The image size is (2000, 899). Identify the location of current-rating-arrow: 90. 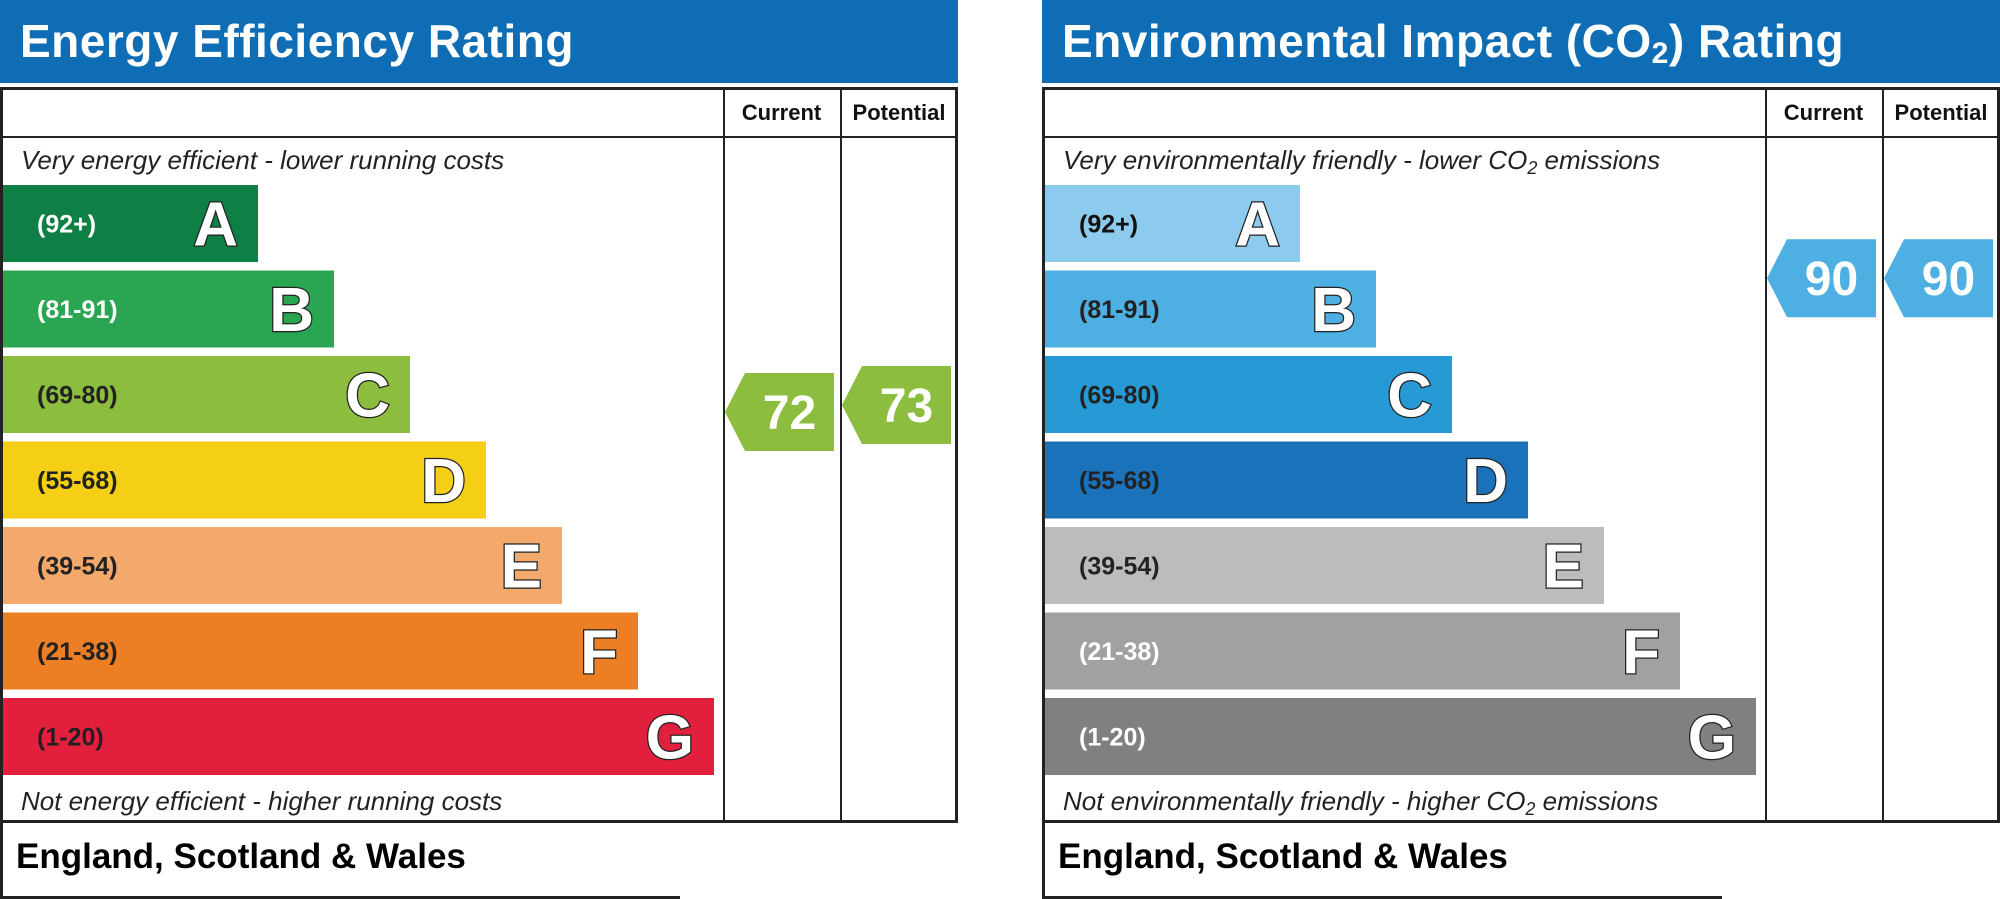
(1821, 278).